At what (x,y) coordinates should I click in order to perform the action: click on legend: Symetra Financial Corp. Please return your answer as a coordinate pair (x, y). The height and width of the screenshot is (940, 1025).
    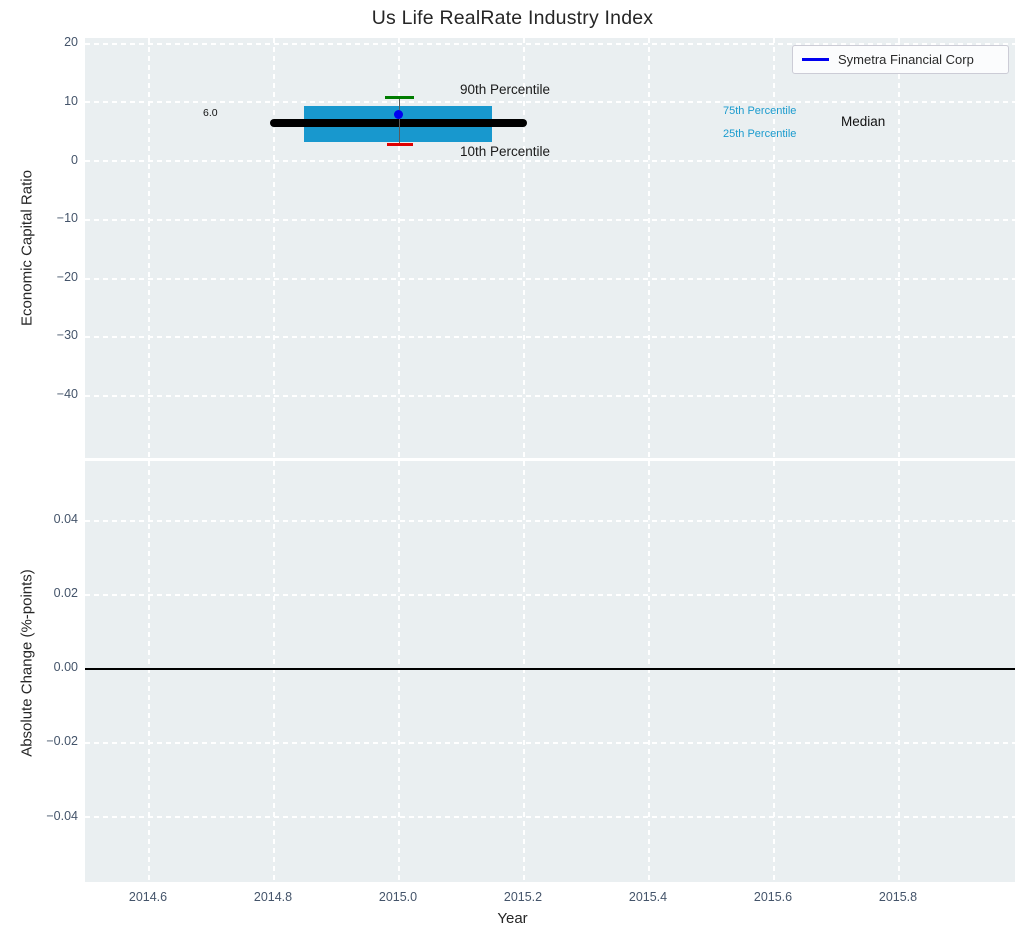
    Looking at the image, I should click on (900, 59).